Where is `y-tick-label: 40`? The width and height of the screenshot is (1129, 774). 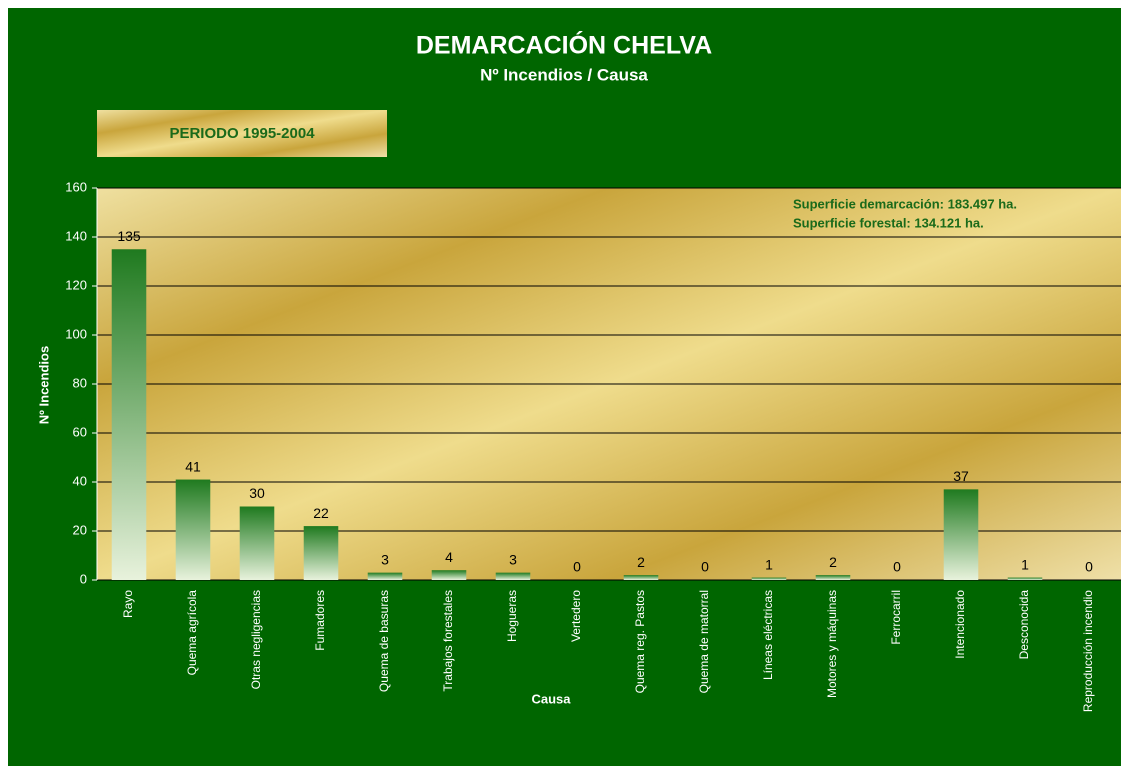 y-tick-label: 40 is located at coordinates (80, 480).